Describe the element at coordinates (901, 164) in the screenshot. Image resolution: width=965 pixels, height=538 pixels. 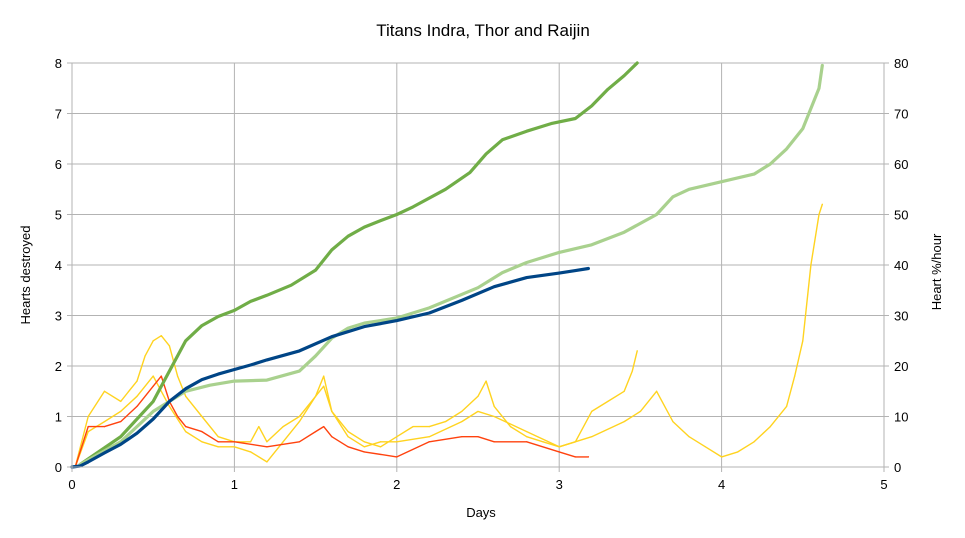
I see `y2-tick-label: 60` at that location.